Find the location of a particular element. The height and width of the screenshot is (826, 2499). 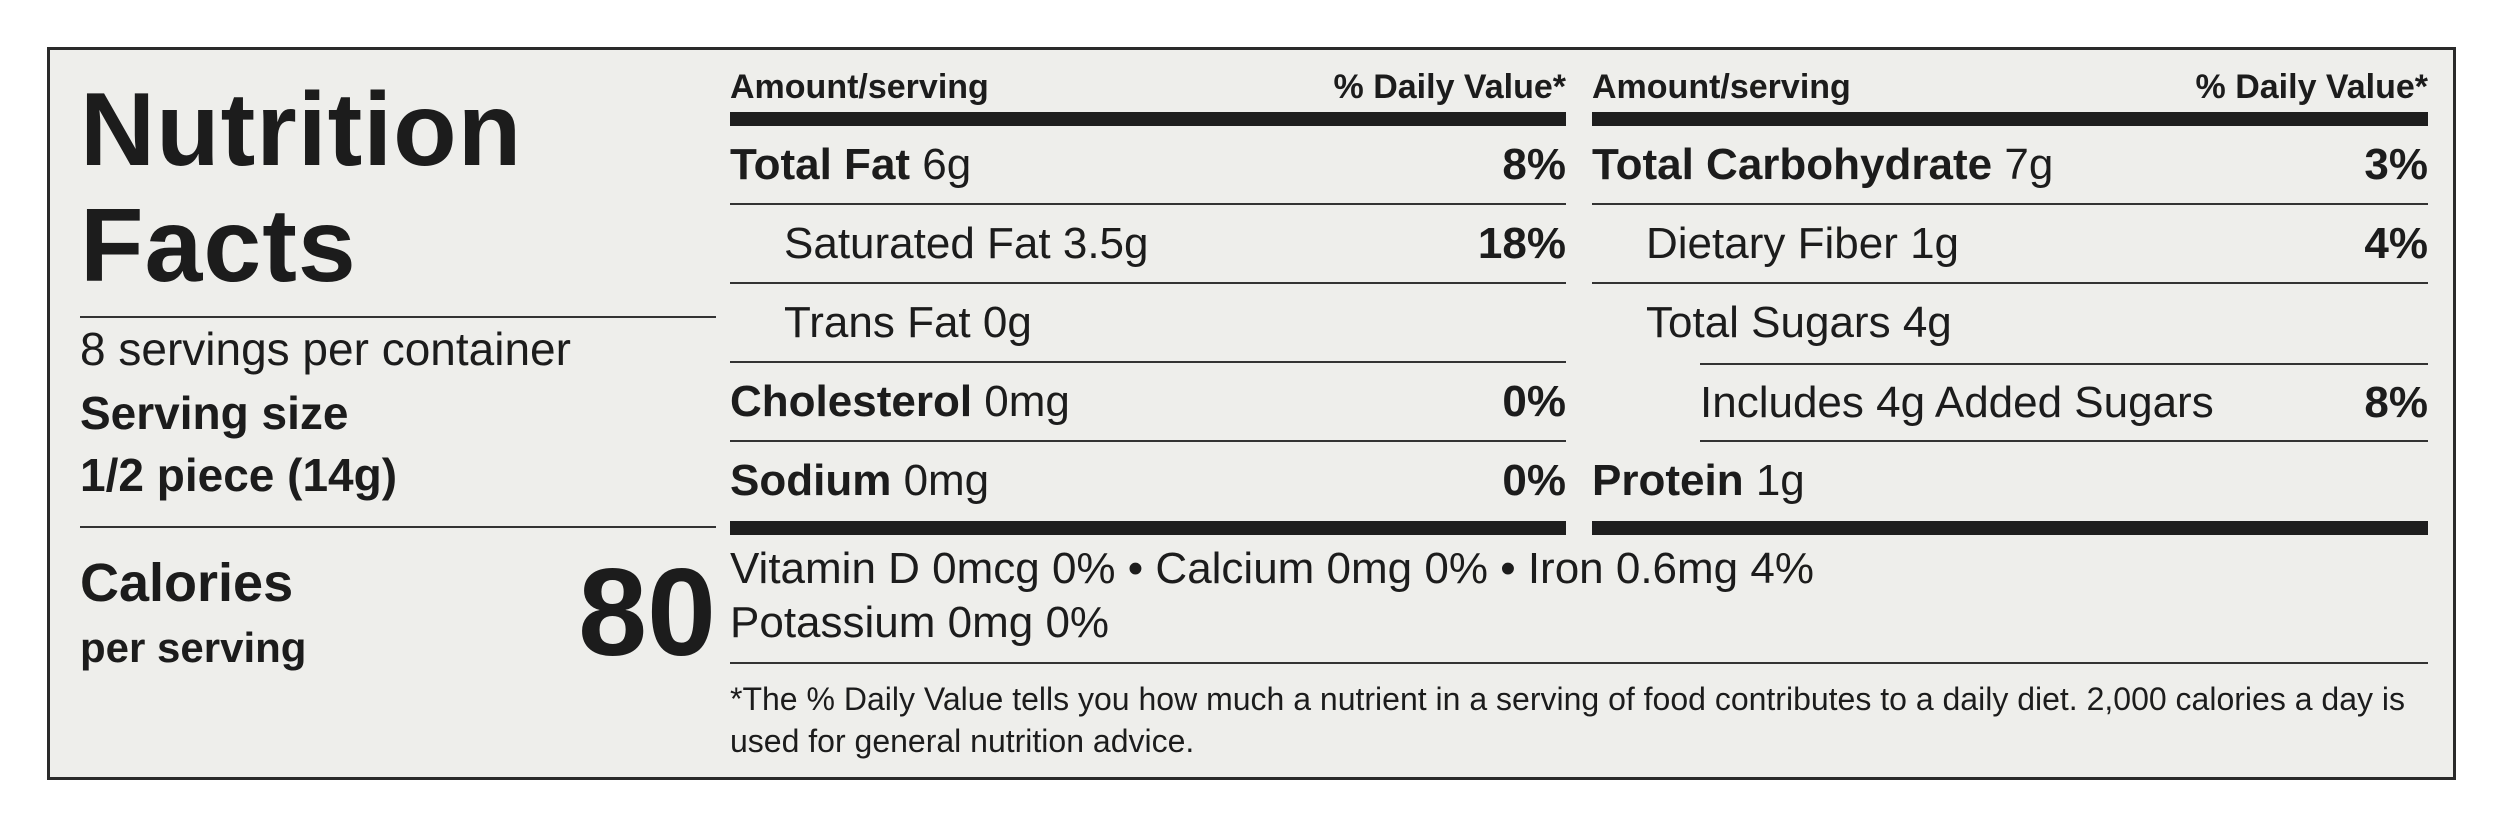

footnote-divider is located at coordinates (1579, 663).